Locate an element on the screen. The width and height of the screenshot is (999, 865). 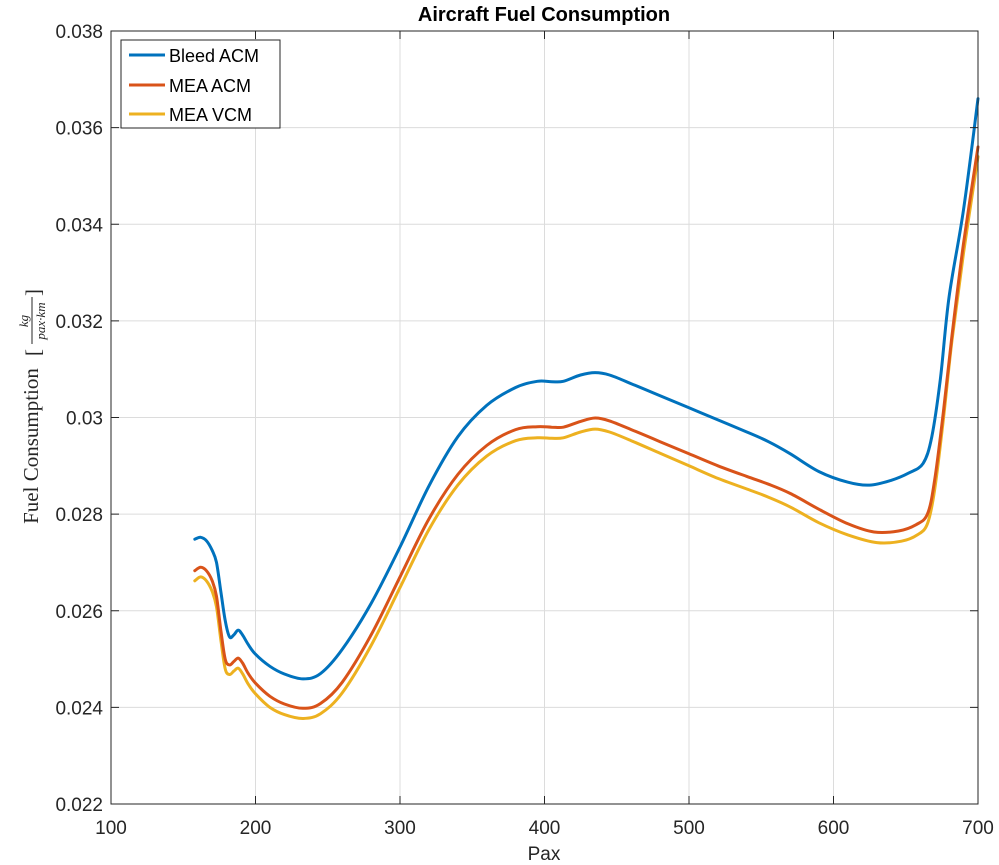
legend-label-mea-vcm: MEA VCM is located at coordinates (210, 115).